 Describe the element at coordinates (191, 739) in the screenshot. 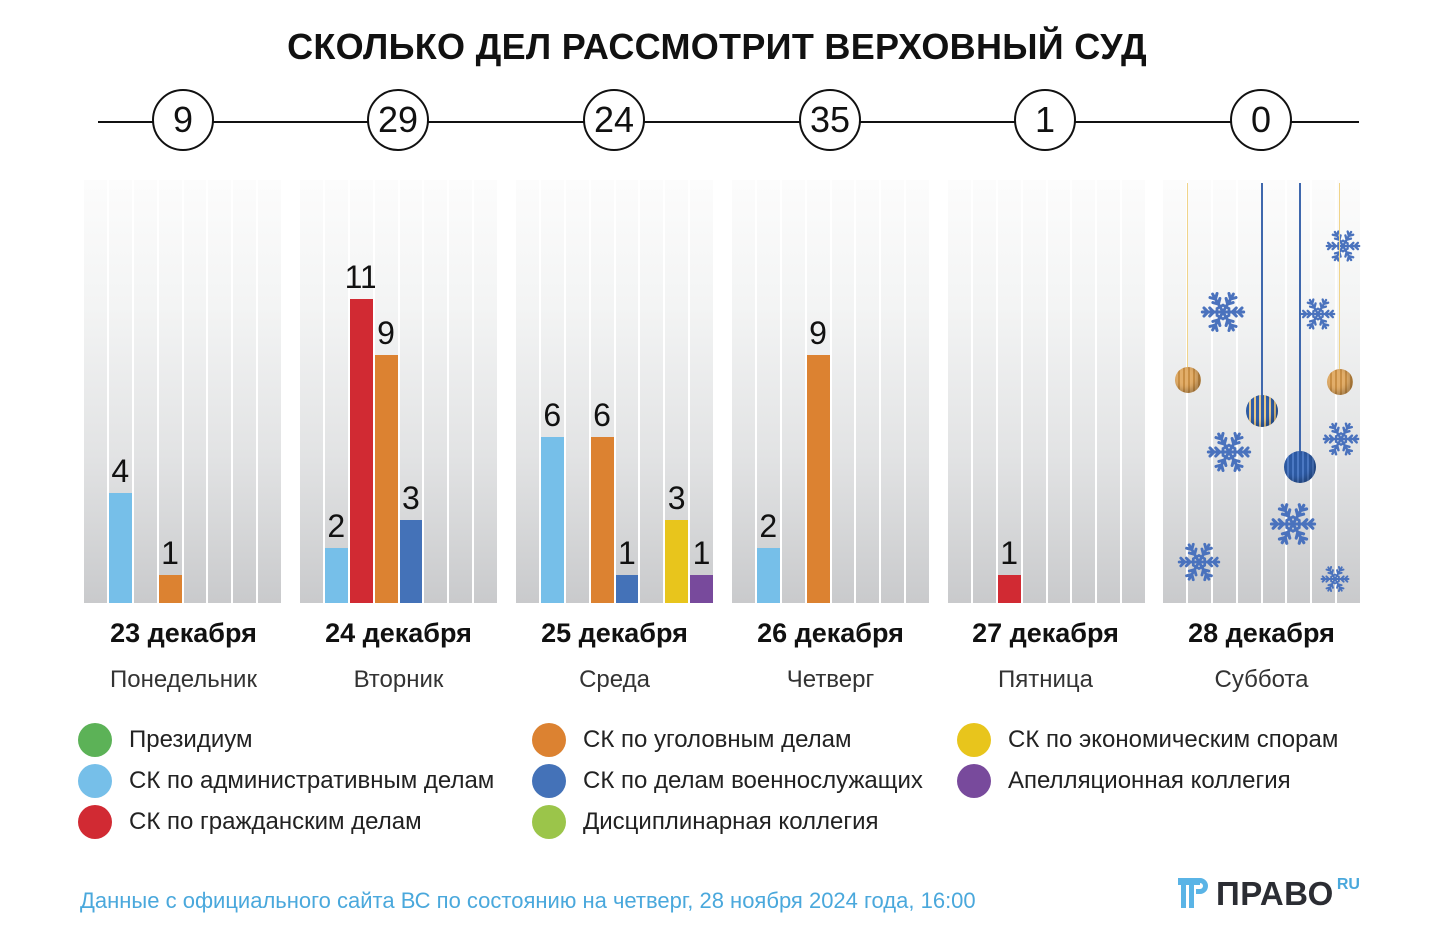

I see `legend-label: Президиум` at that location.